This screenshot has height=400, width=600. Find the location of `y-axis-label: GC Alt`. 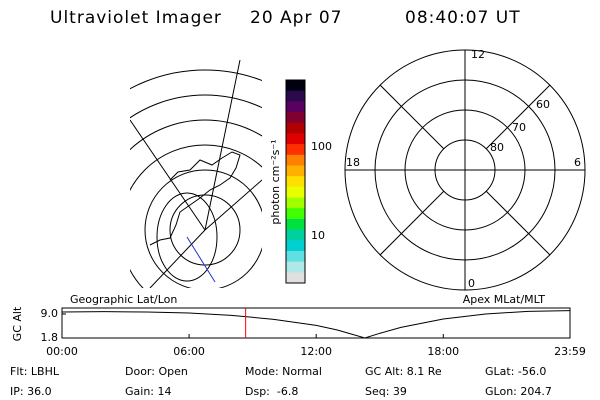

y-axis-label: GC Alt is located at coordinates (17, 323).